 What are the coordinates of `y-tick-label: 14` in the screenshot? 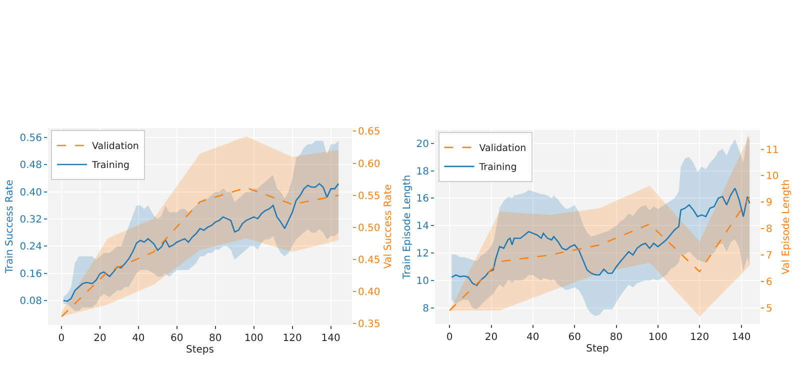 It's located at (422, 226).